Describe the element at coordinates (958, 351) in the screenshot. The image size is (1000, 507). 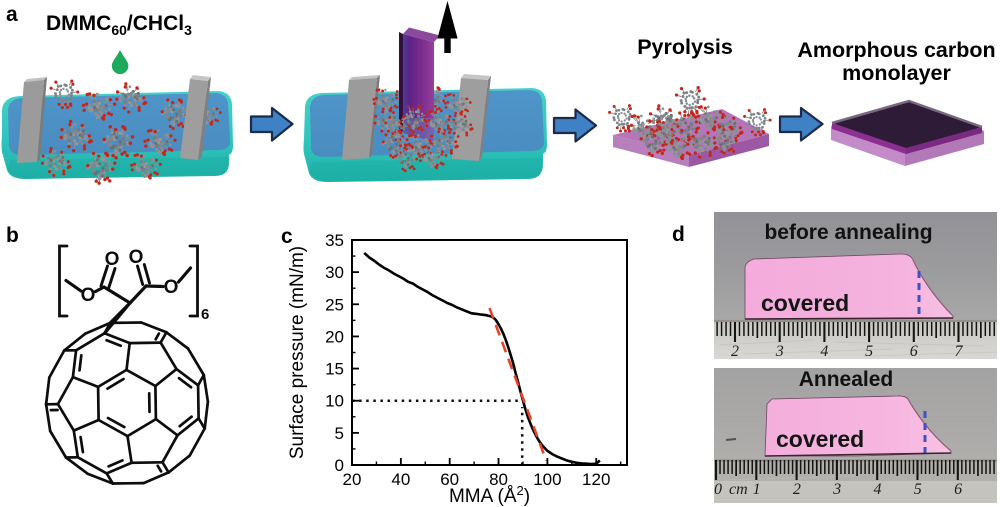
I see `ruler-number: 7` at that location.